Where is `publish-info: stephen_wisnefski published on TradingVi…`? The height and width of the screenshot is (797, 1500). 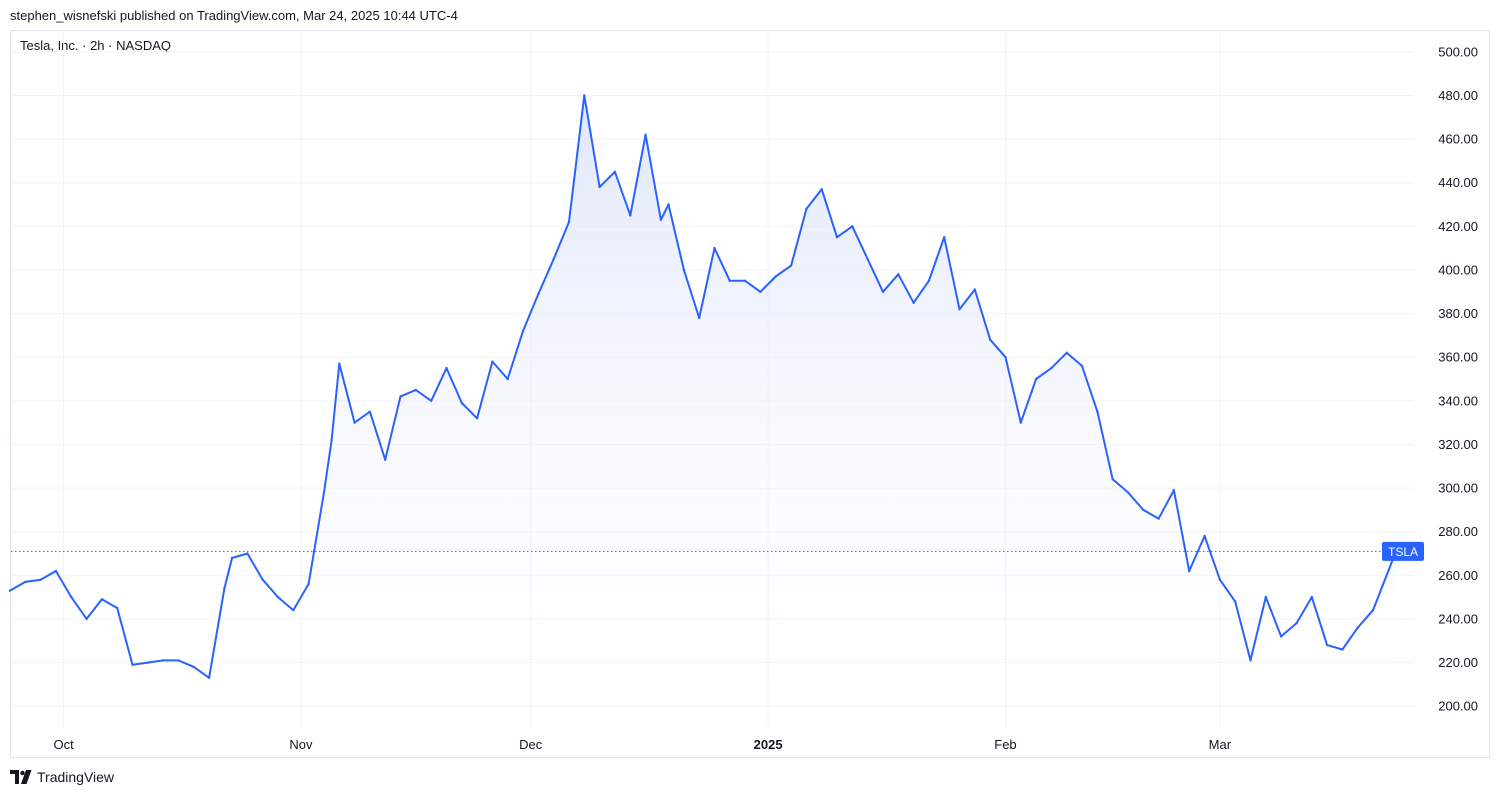
publish-info: stephen_wisnefski published on TradingVi… is located at coordinates (234, 15).